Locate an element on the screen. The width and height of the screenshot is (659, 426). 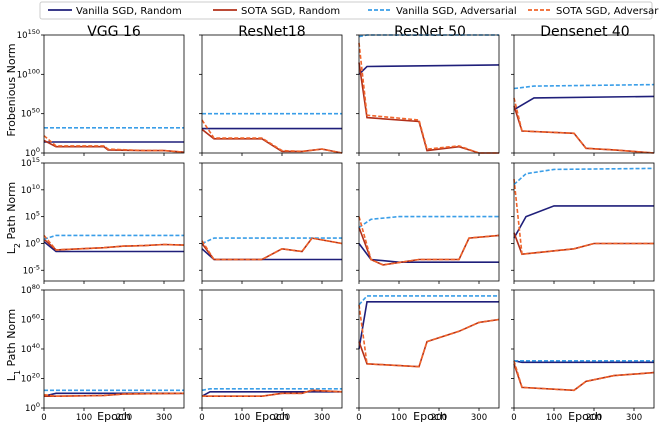
panel-r0-c0: 100 1050 10100 10150 is located at coordinates (101, 93).